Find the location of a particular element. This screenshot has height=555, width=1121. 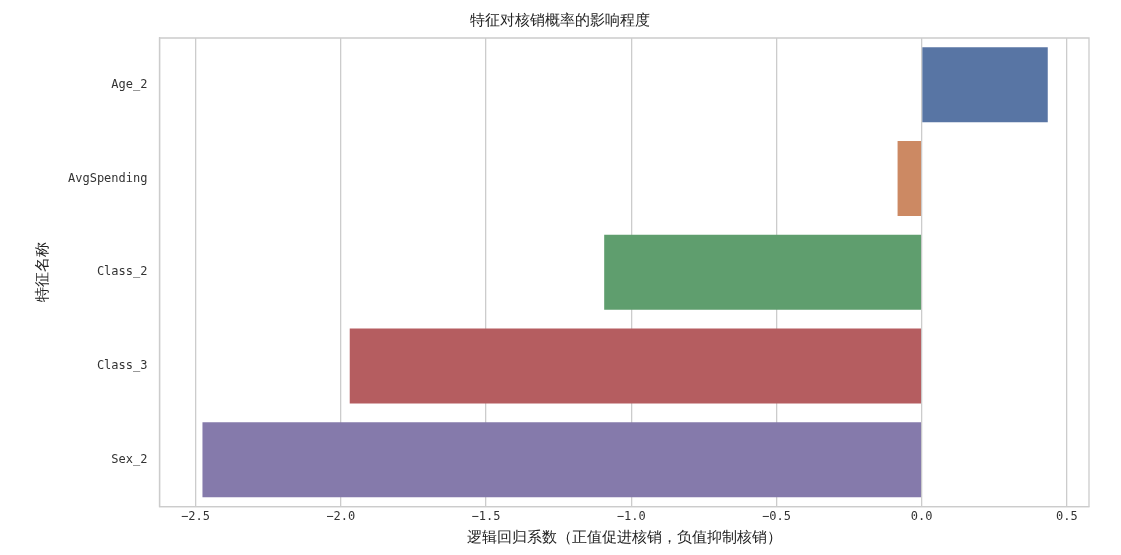

x-tick-label: −1.0 is located at coordinates (631, 515).